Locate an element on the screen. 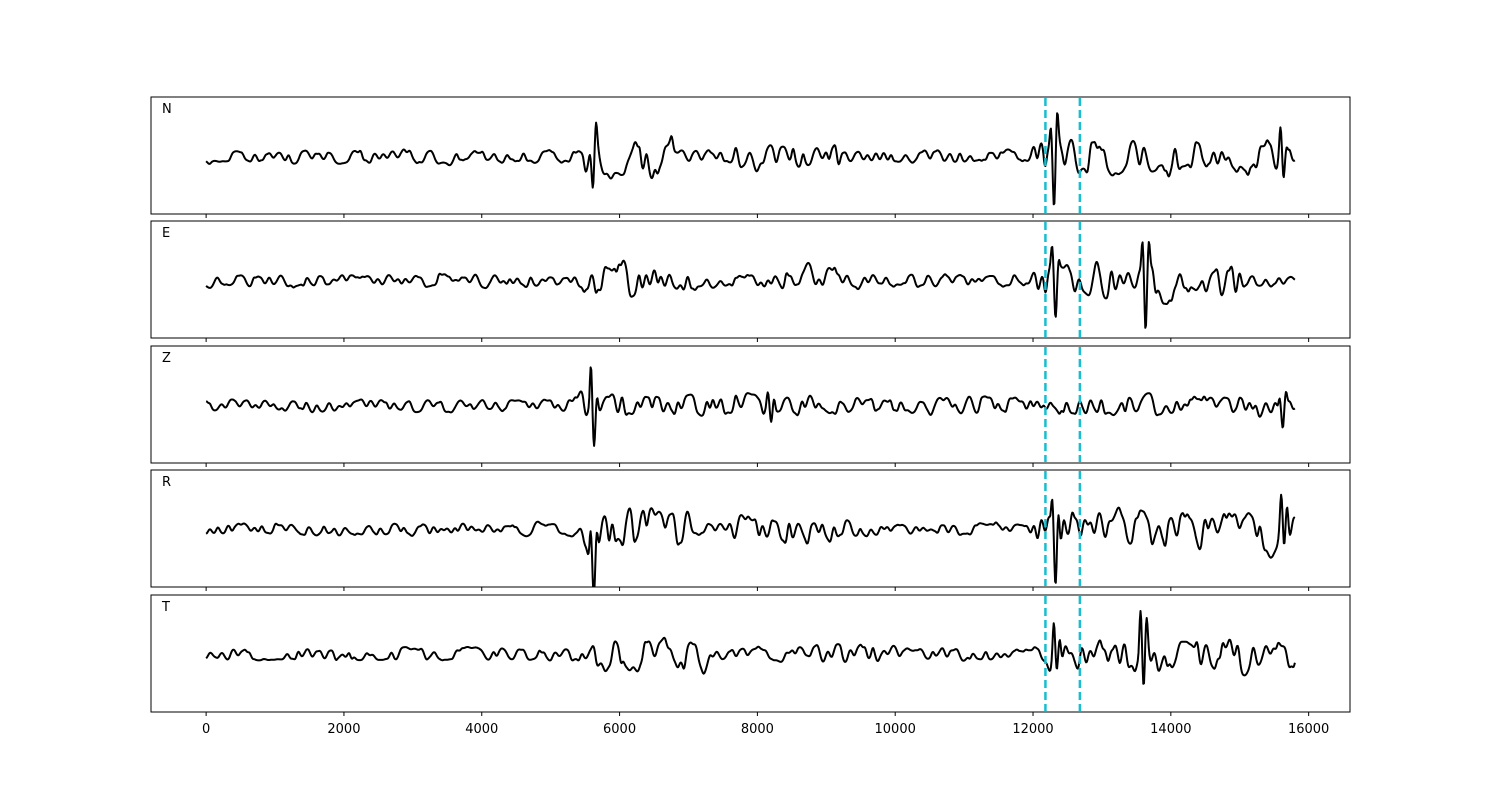 The height and width of the screenshot is (800, 1500). panel-e: E is located at coordinates (750, 281).